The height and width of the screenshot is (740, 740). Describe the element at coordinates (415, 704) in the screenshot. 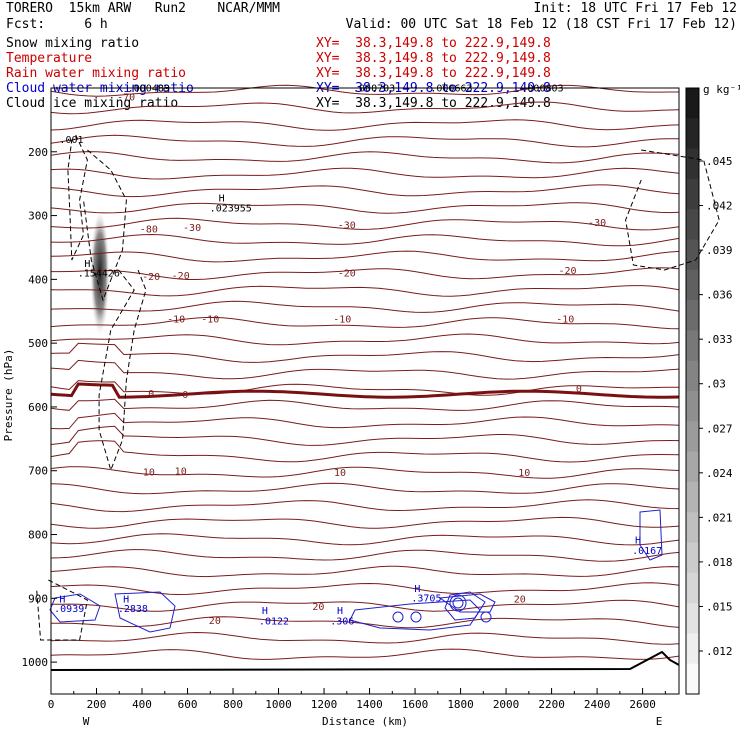

I see `x-tick-label: 1600` at that location.